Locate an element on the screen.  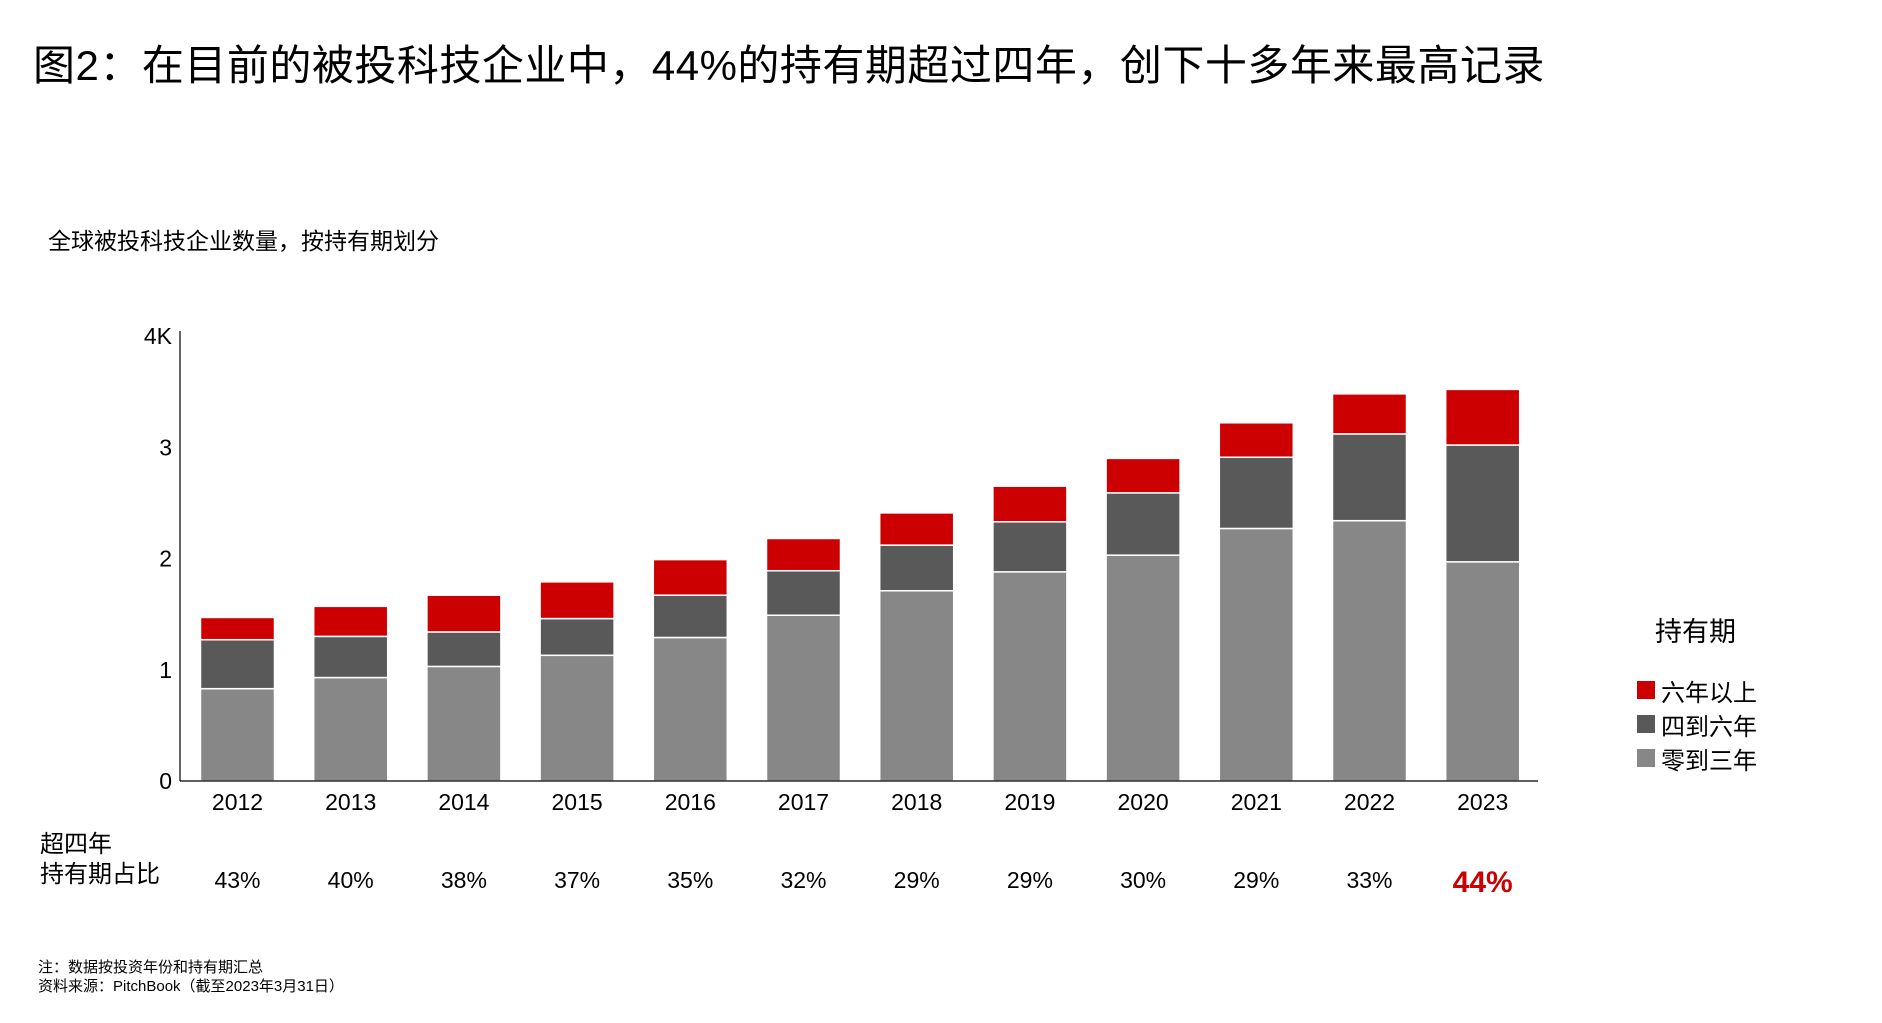
x-tick-label-2019: 2019 is located at coordinates (1029, 802).